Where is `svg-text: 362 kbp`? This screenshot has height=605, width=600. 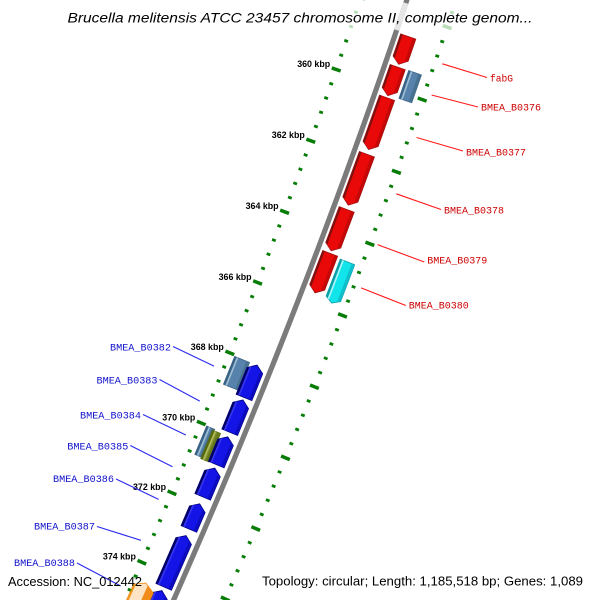
svg-text: 362 kbp is located at coordinates (288, 135).